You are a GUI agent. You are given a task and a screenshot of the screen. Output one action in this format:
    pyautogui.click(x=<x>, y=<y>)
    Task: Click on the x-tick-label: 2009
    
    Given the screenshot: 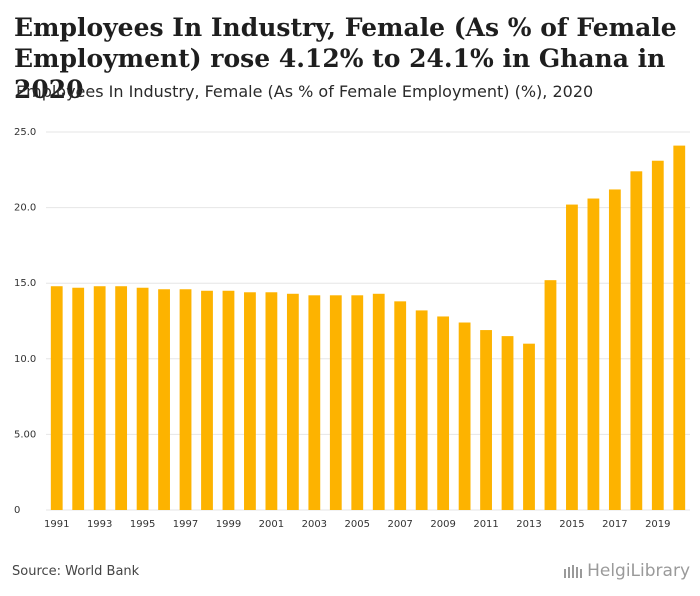 What is the action you would take?
    pyautogui.click(x=442, y=524)
    